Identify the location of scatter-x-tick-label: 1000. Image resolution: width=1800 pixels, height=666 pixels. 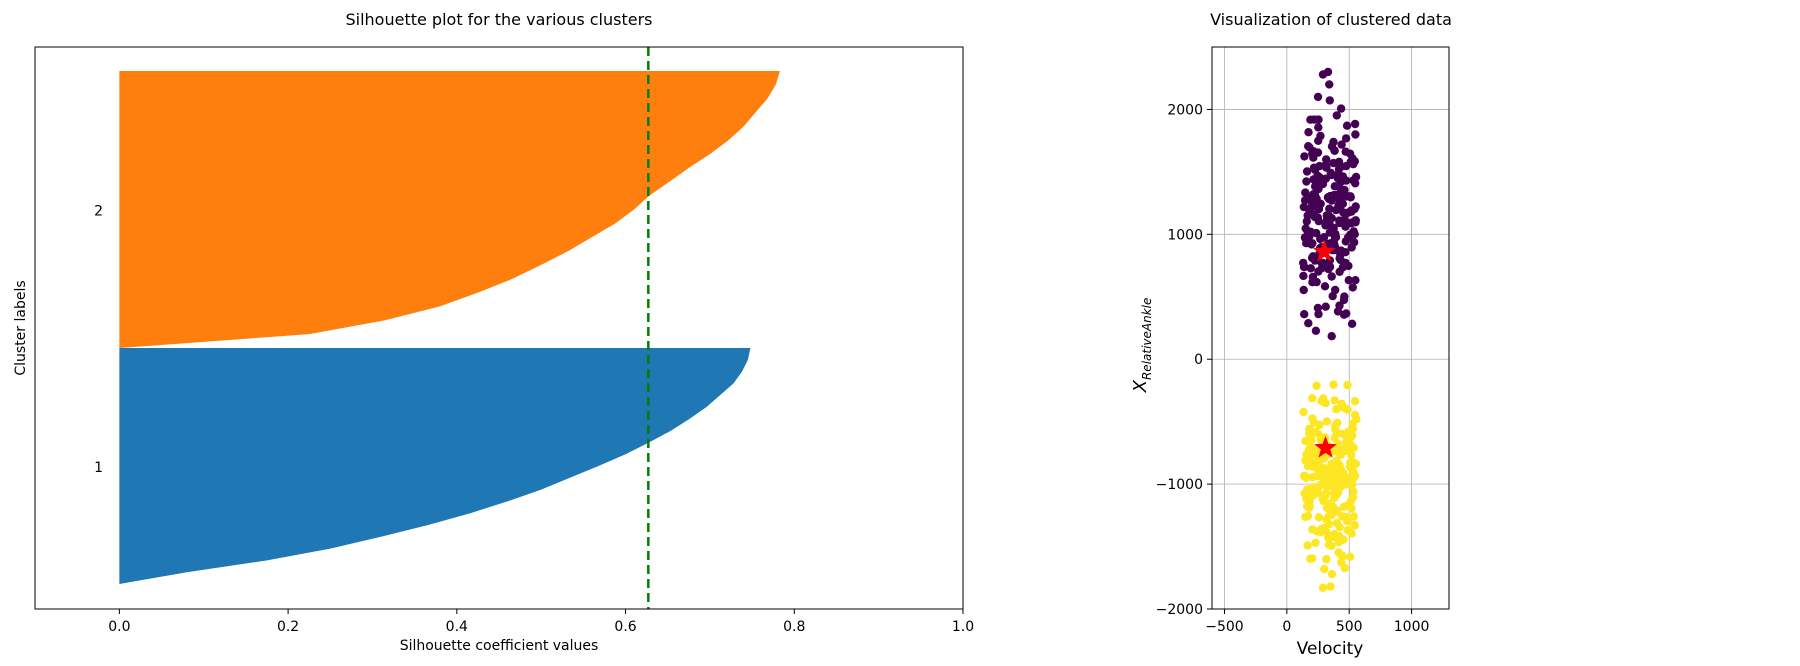
(1412, 627).